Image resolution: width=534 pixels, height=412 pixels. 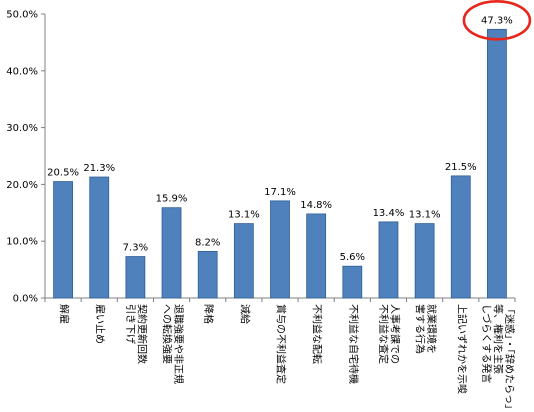 I want to click on category-label: 退職強要や非正規, so click(x=178, y=344).